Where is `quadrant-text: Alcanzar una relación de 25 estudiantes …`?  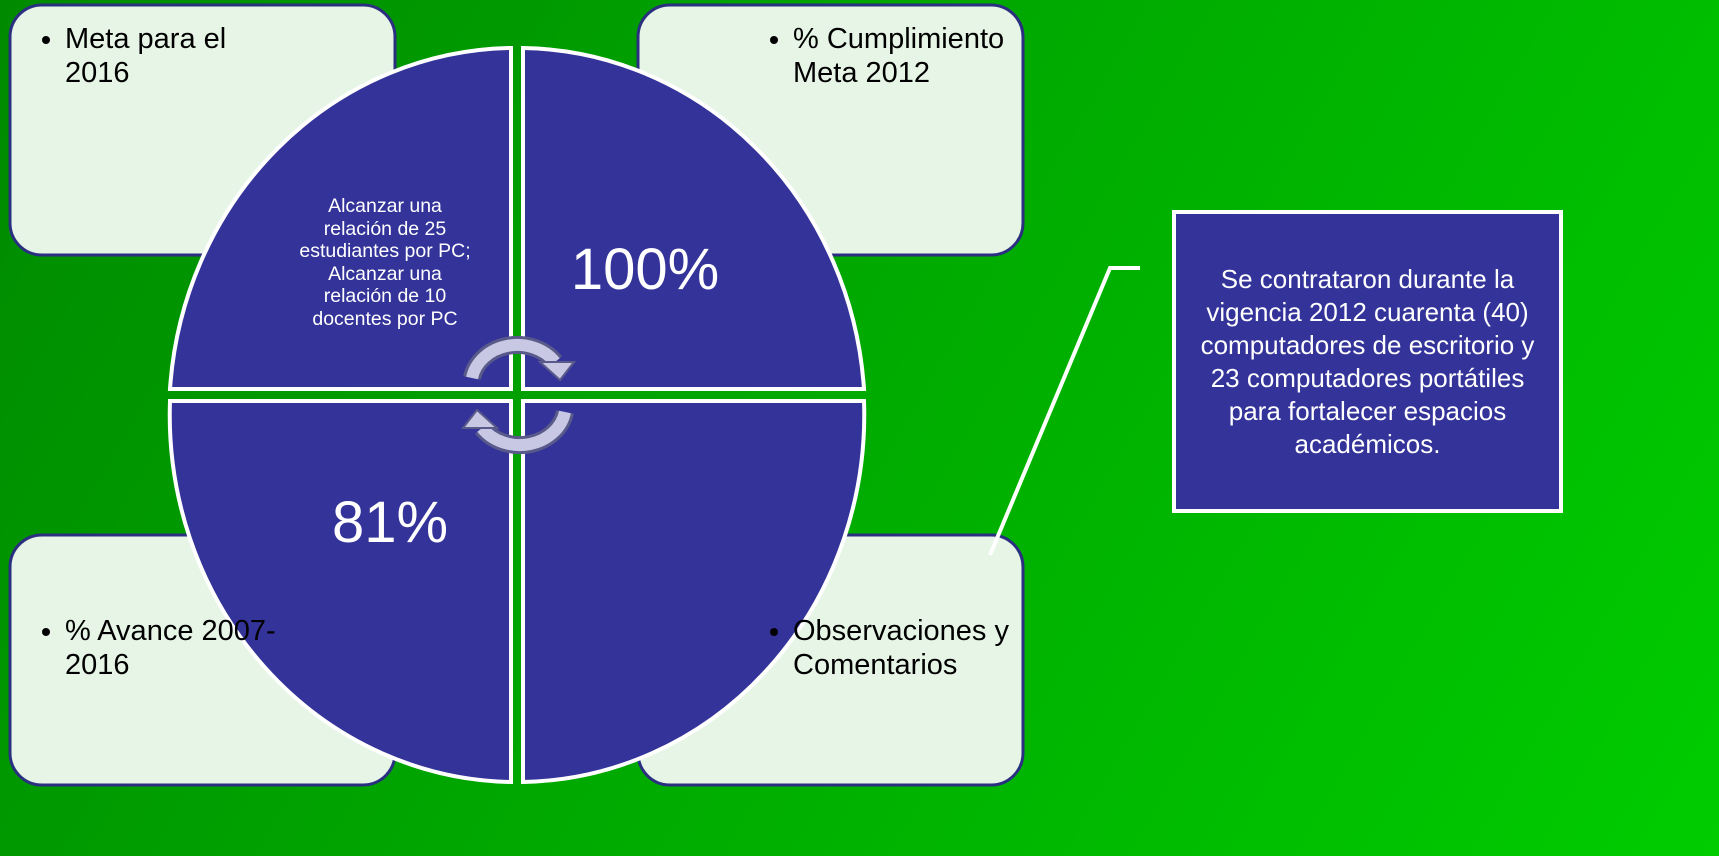 quadrant-text: Alcanzar una relación de 25 estudiantes … is located at coordinates (385, 262).